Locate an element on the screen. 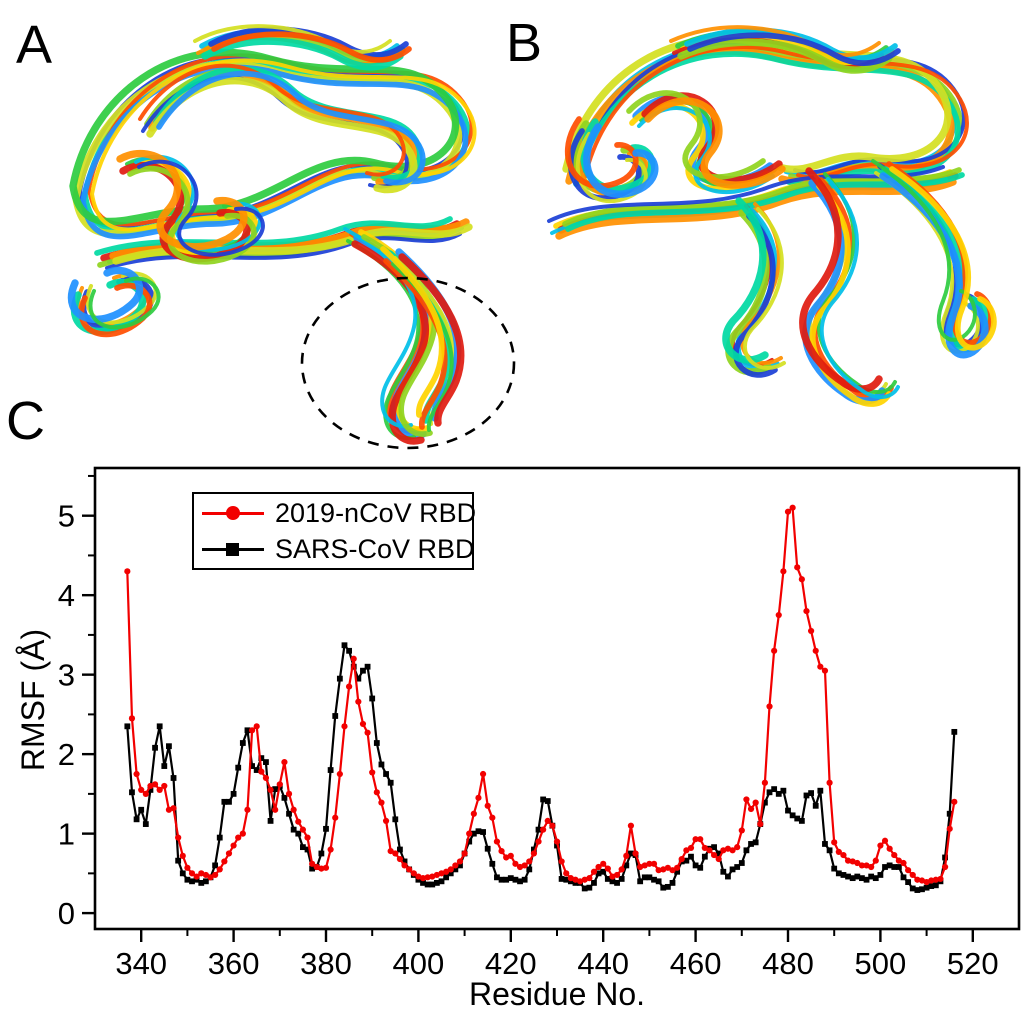  svg-text: 520 is located at coordinates (973, 963).